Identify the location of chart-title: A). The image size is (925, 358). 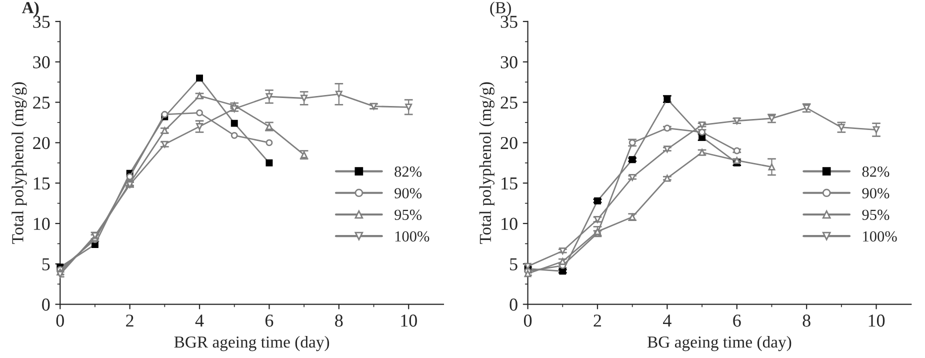
(30, 9).